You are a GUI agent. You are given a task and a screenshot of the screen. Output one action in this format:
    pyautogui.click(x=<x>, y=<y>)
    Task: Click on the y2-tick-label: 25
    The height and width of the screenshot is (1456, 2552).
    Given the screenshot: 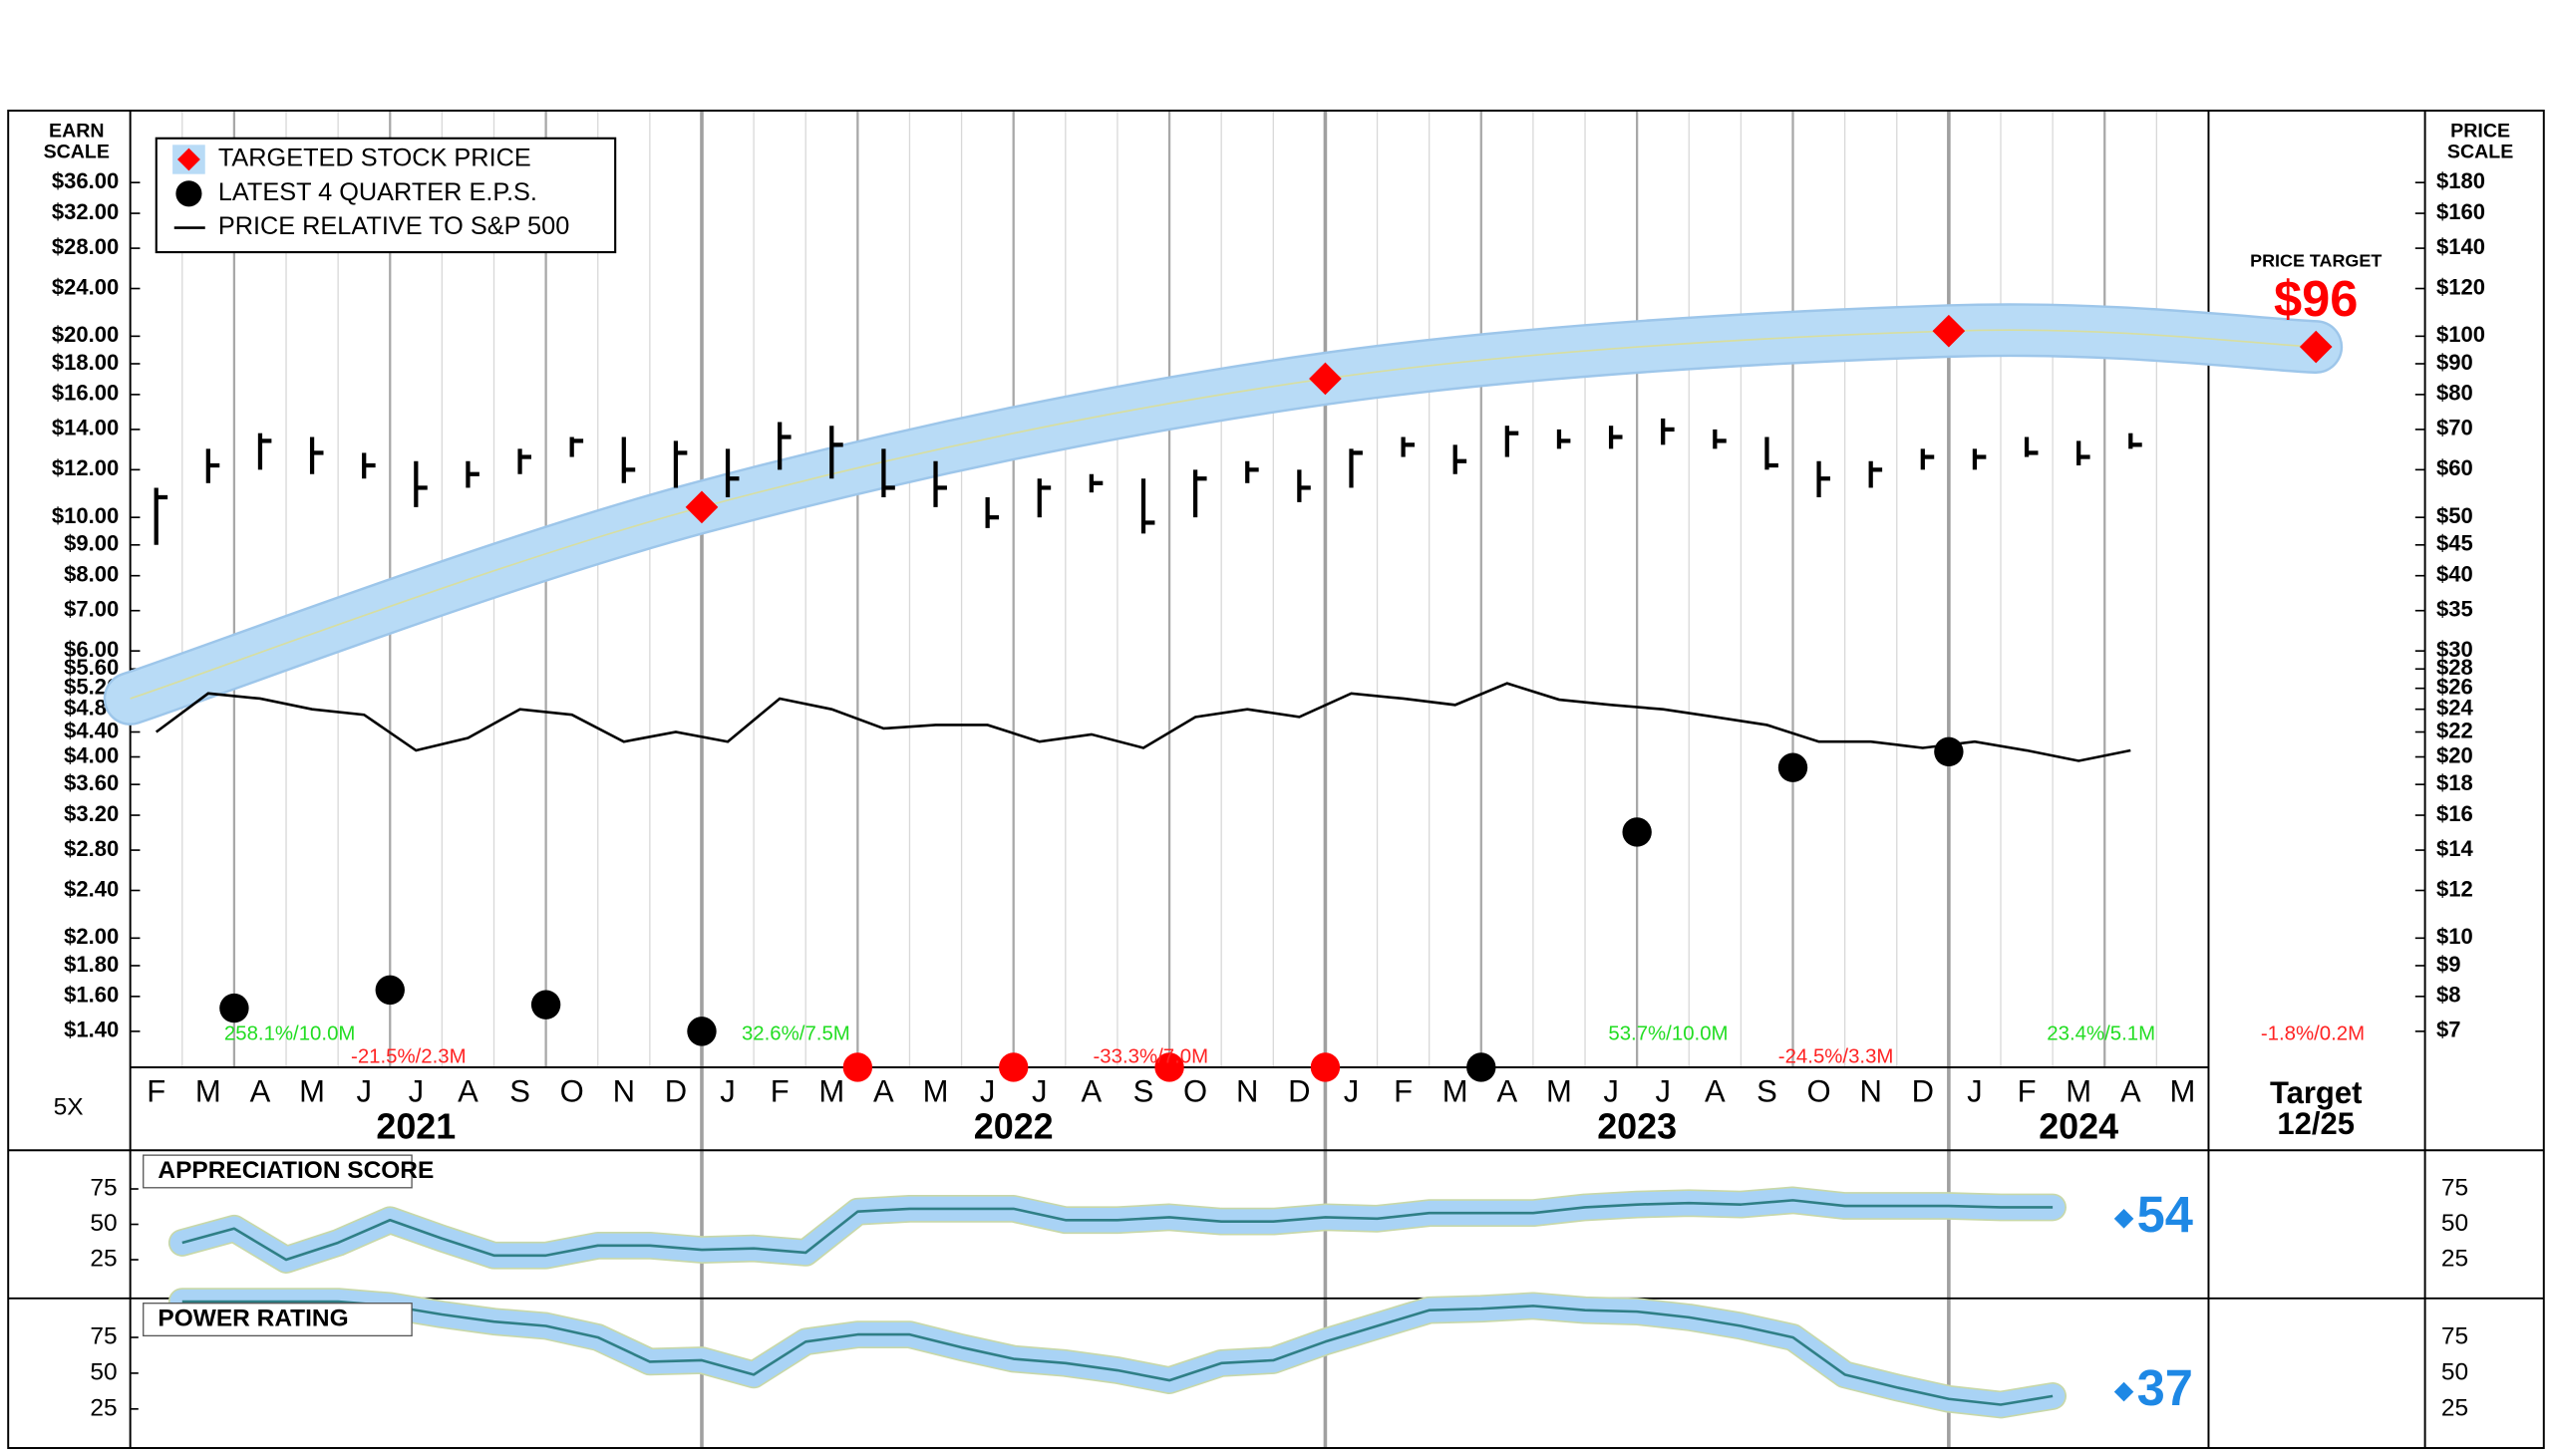 What is the action you would take?
    pyautogui.click(x=2454, y=1407)
    